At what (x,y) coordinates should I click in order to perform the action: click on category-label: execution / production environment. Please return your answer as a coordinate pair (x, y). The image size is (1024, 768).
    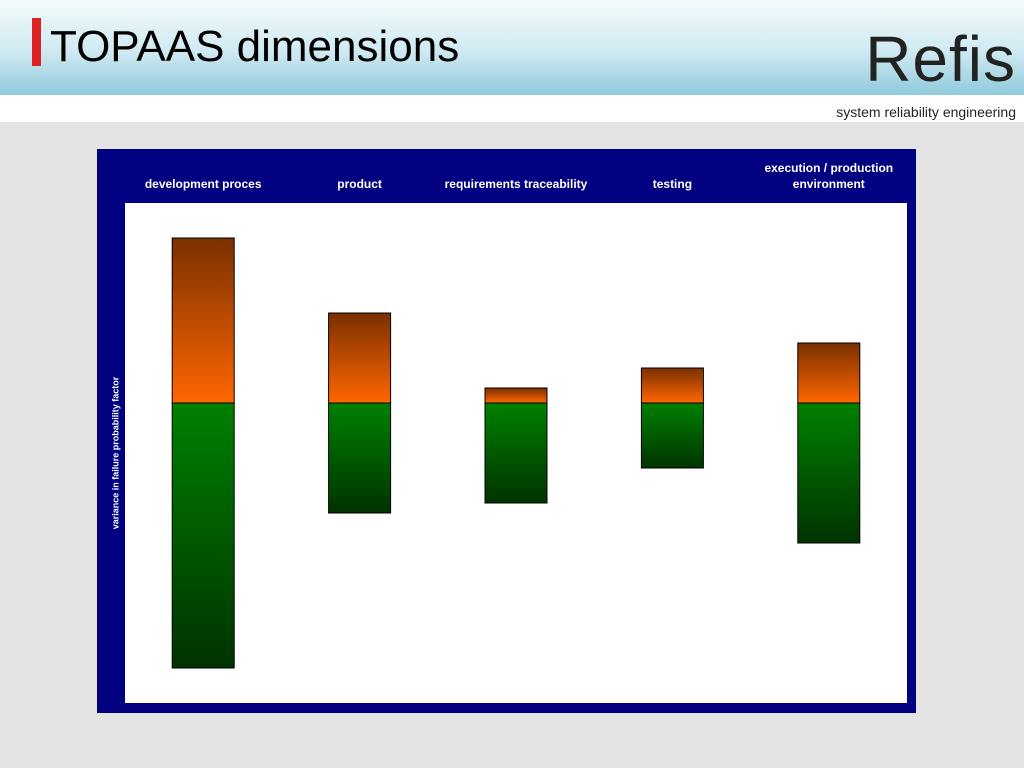
    Looking at the image, I should click on (829, 176).